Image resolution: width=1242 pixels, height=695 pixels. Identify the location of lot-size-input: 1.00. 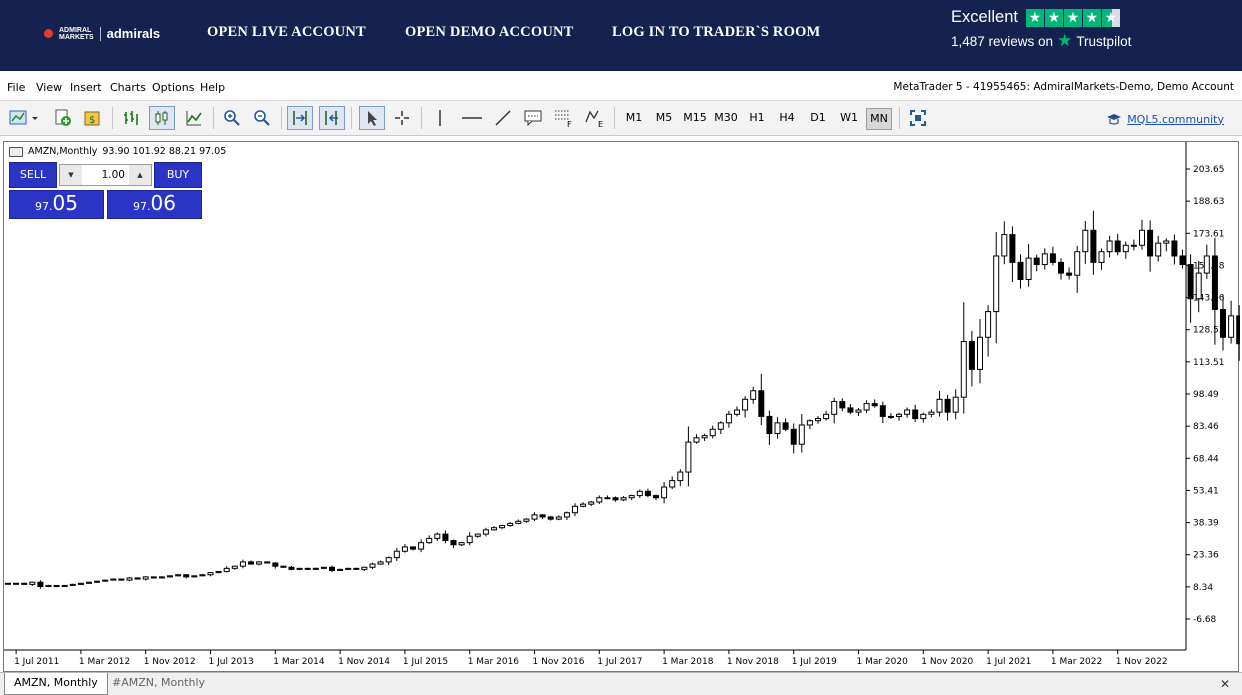
(113, 175).